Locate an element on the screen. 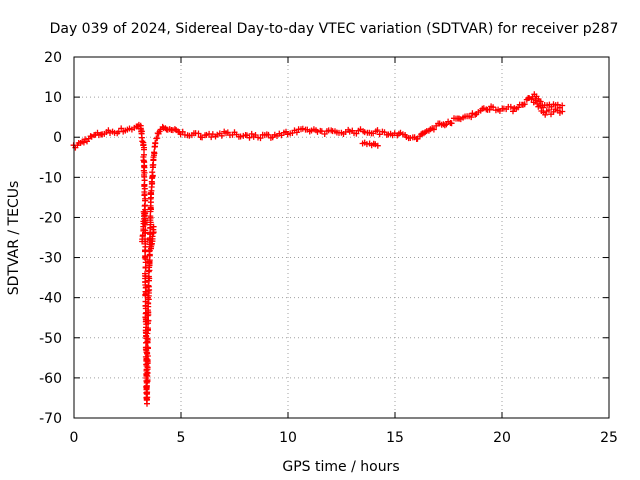  y-tick-label: 0 is located at coordinates (57, 138).